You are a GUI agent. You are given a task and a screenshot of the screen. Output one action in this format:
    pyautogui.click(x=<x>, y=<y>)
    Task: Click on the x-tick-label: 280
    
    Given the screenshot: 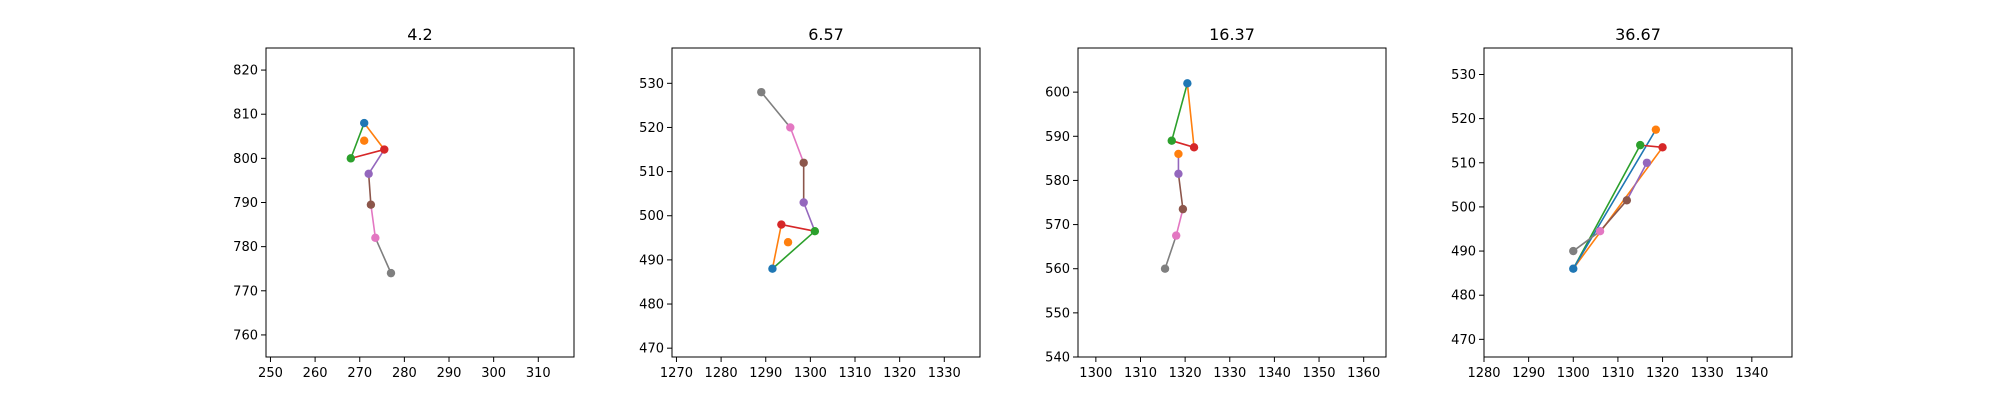 What is the action you would take?
    pyautogui.click(x=404, y=373)
    